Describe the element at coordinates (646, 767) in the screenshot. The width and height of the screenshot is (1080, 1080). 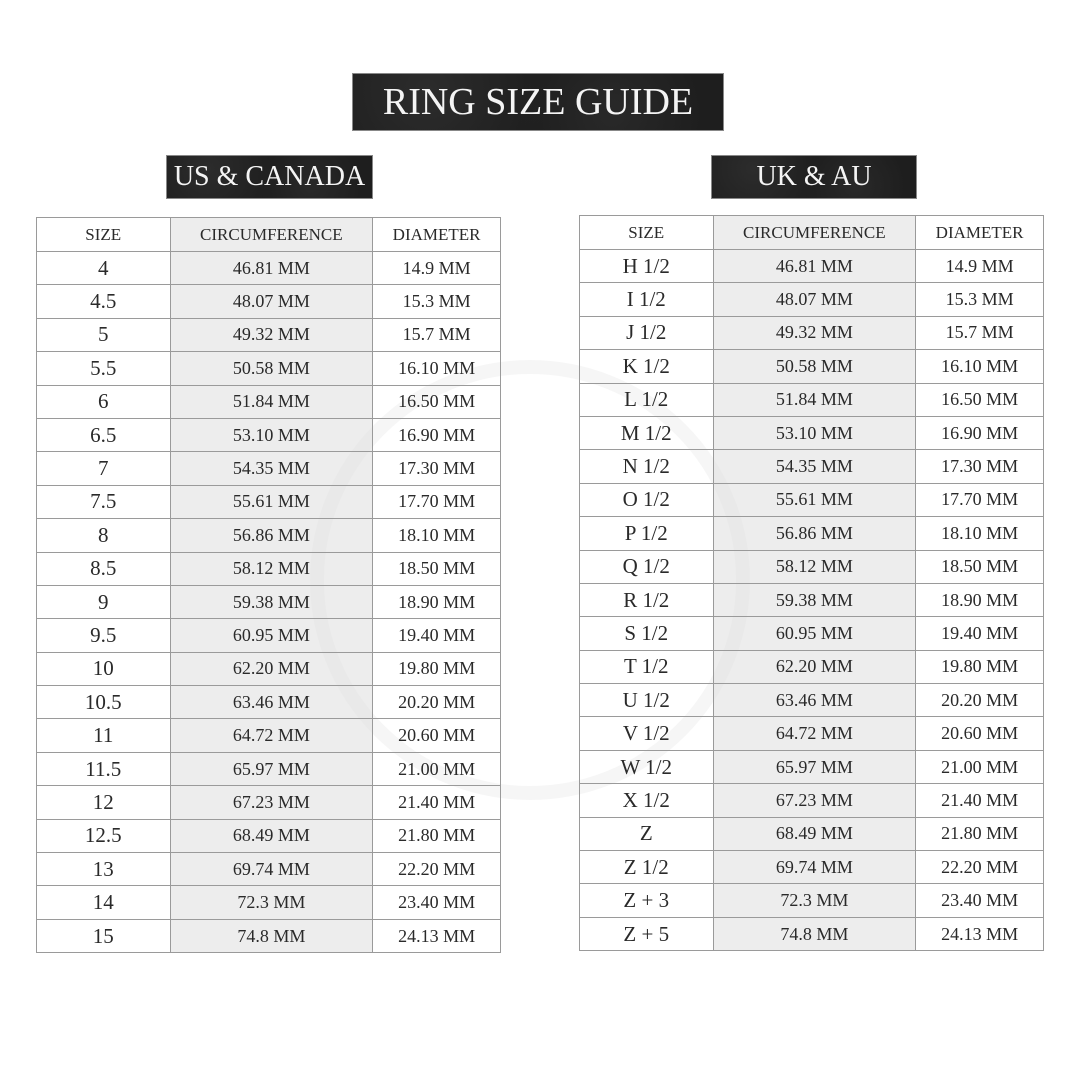
I see `size-cell: W 1/2` at that location.